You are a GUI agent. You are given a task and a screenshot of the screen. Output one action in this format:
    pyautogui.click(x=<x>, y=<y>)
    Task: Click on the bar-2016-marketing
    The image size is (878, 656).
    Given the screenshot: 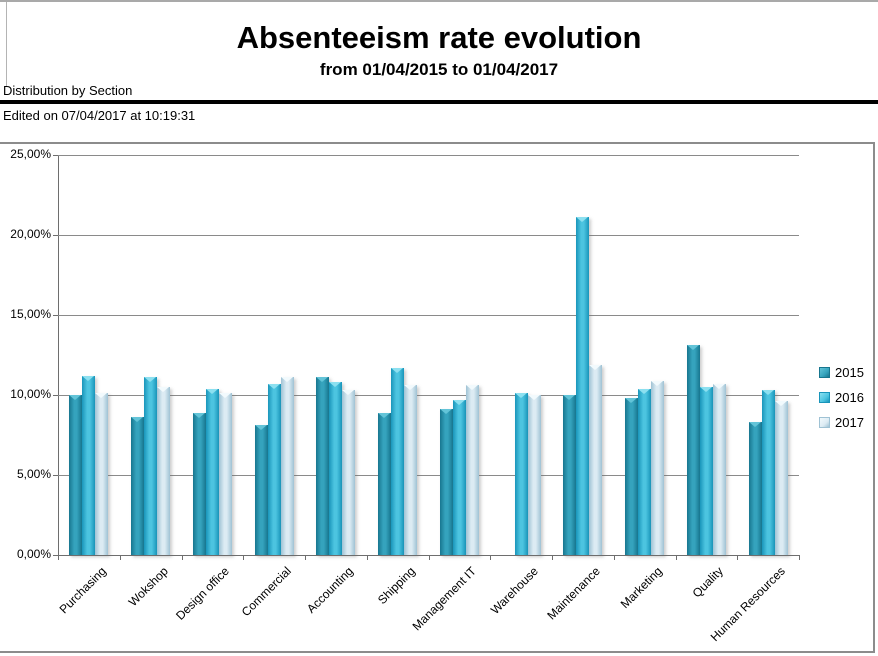 What is the action you would take?
    pyautogui.click(x=645, y=471)
    